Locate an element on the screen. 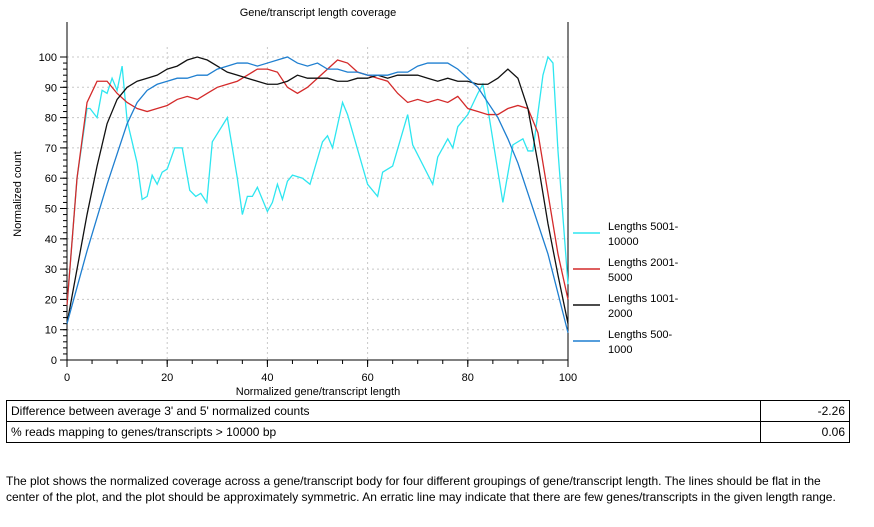  x-axis-label: Normalized gene/transcript length is located at coordinates (318, 392).